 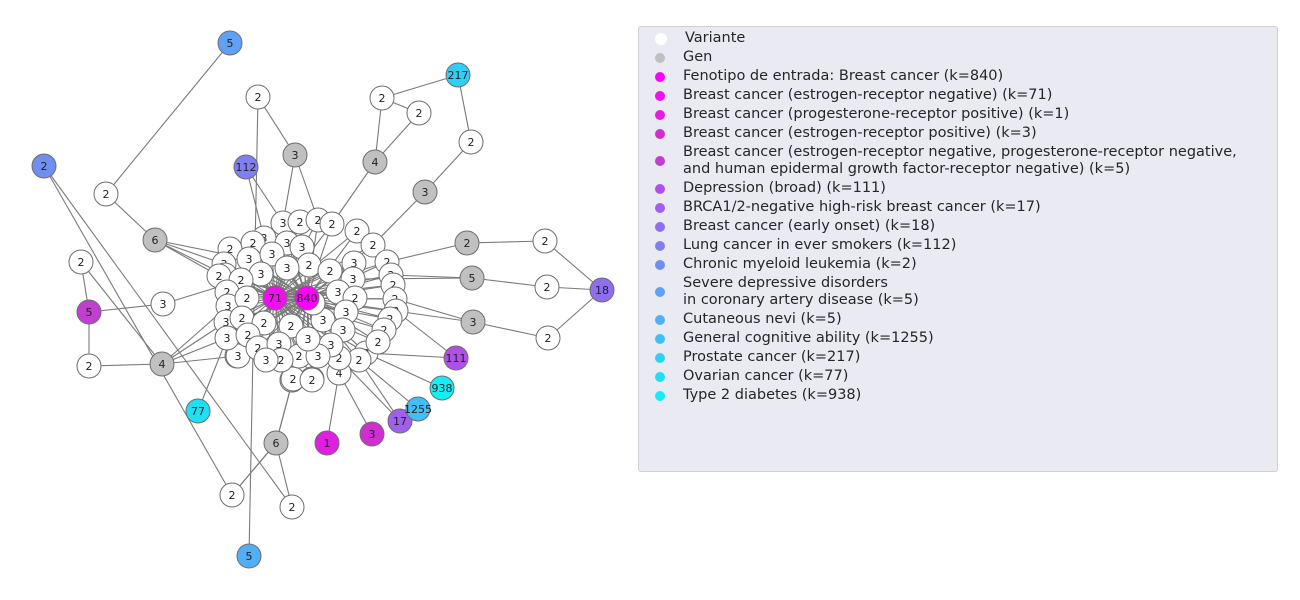 I want to click on phenotype-node: 938, so click(x=442, y=388).